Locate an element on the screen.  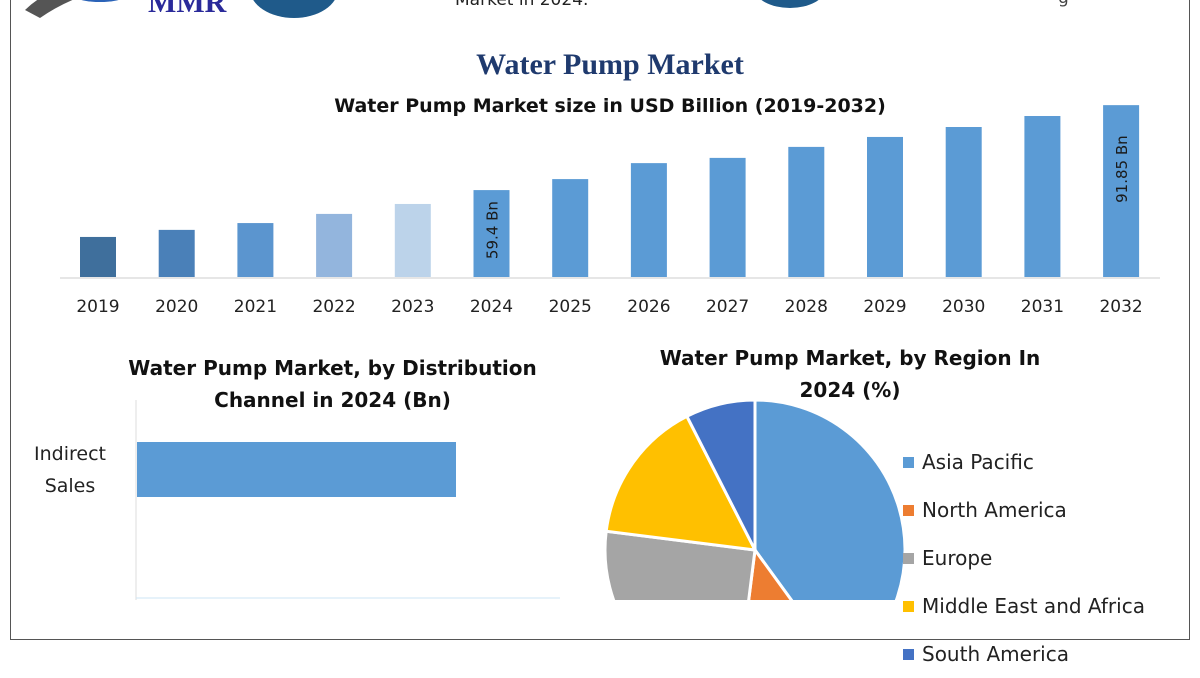
x-tick-label-2019: 2019 is located at coordinates (97, 307).